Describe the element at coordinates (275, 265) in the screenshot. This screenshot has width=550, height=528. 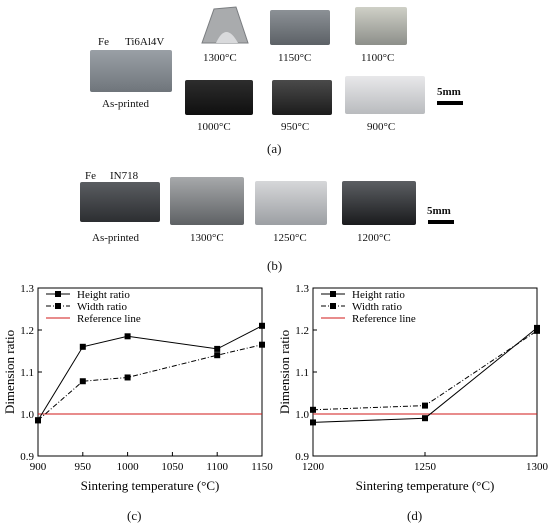
I see `caption-b: (b)` at that location.